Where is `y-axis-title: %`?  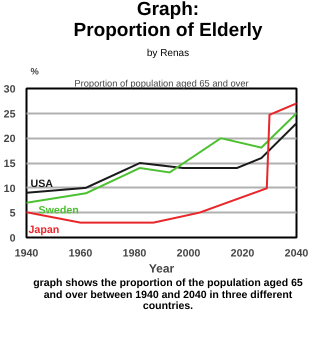
y-axis-title: % is located at coordinates (35, 71).